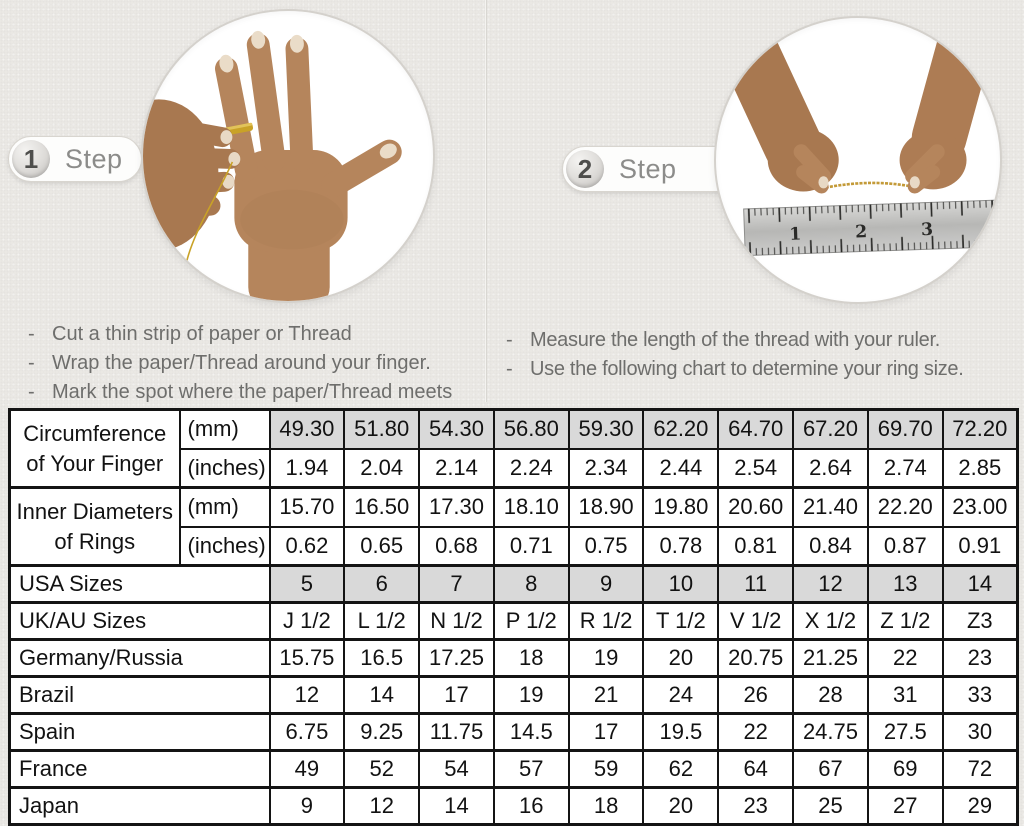  I want to click on row-group-label: Circumference of Your Finger, so click(94, 448).